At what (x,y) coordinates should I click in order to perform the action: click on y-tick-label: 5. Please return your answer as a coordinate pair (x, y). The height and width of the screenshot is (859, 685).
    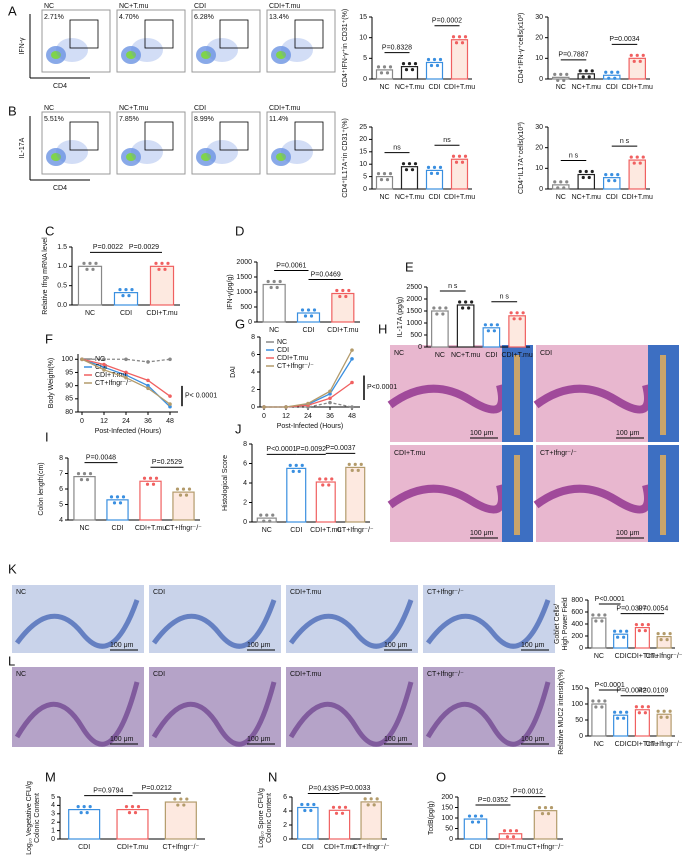
    Looking at the image, I should click on (365, 58).